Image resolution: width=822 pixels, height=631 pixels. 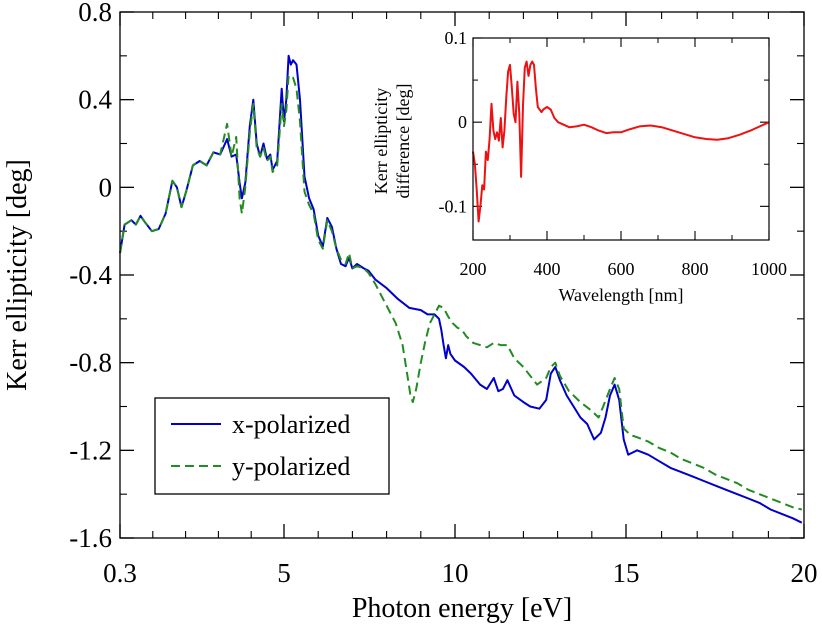 I want to click on main-x-tick-label-20: 20, so click(x=804, y=573).